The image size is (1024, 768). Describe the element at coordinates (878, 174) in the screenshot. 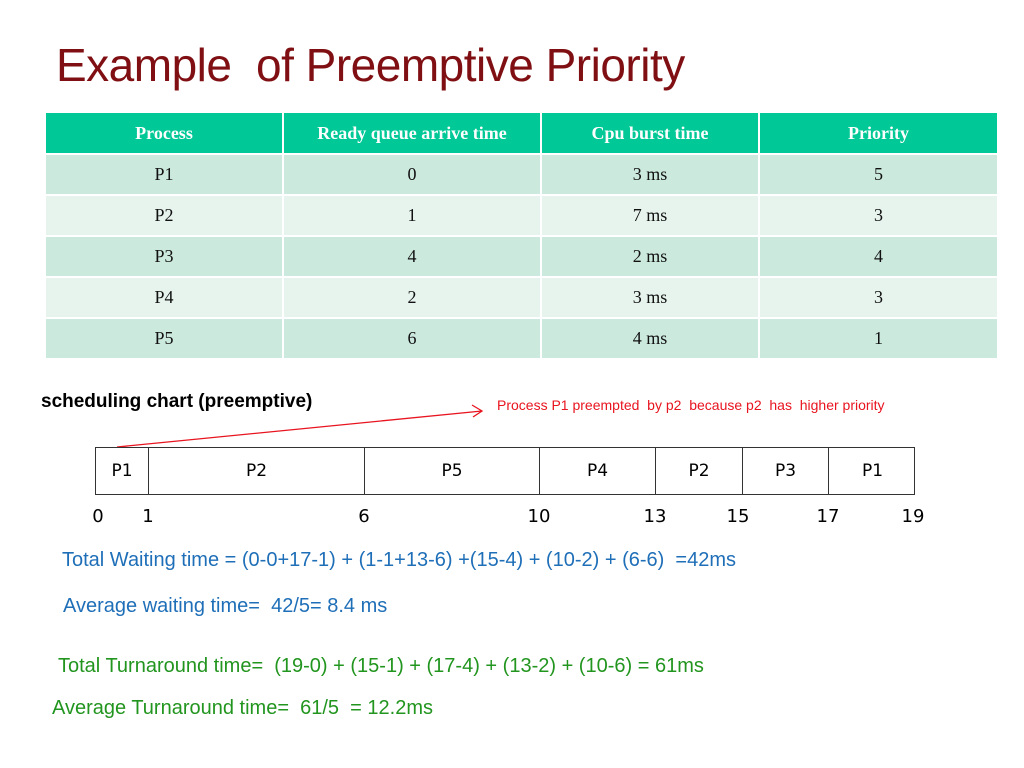

I see `cell-priority: 5` at that location.